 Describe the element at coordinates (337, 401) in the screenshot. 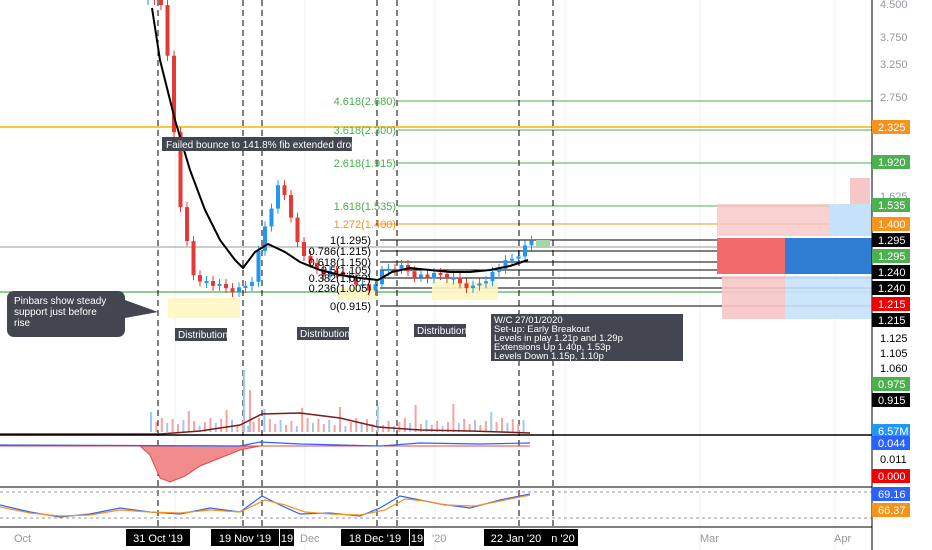

I see `volume-bars` at that location.